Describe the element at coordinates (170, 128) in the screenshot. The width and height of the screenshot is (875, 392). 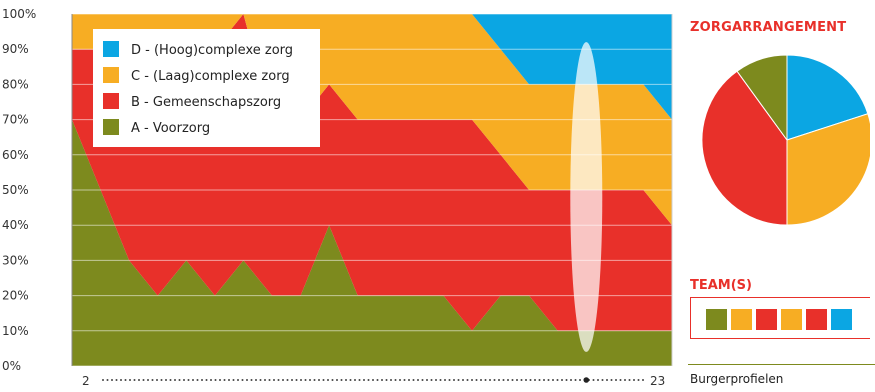
I see `legend-label: A - Voorzorg` at that location.